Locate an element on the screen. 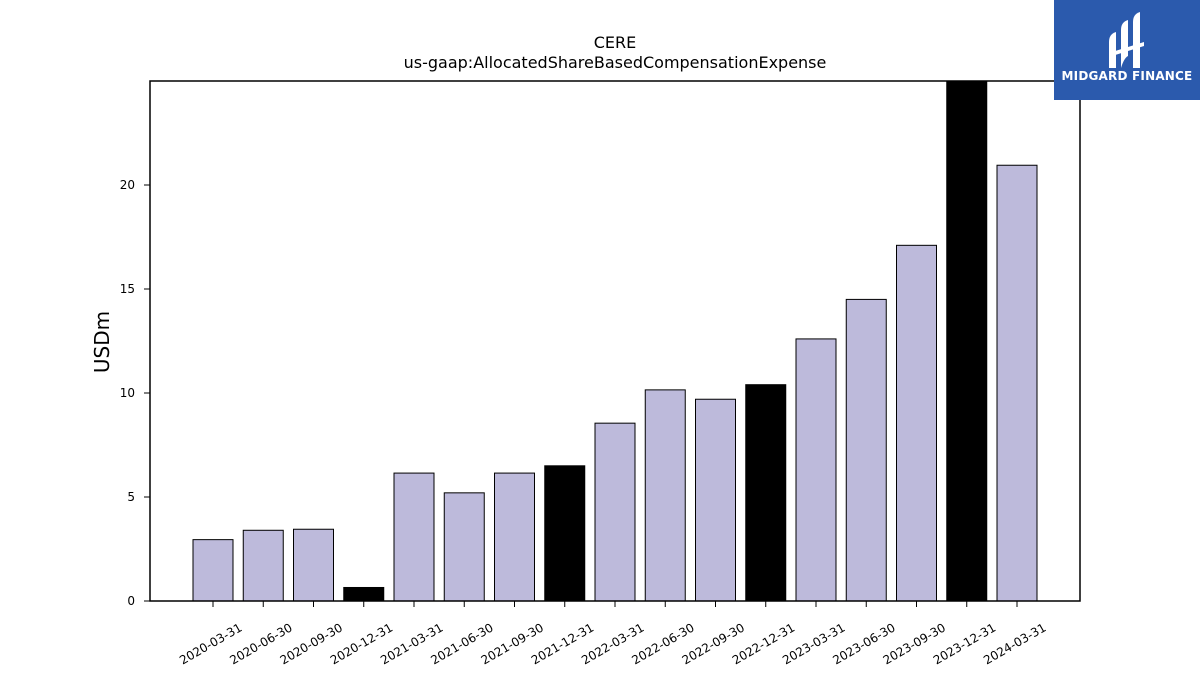 The height and width of the screenshot is (675, 1200). y-axis-label: USDm is located at coordinates (102, 342).